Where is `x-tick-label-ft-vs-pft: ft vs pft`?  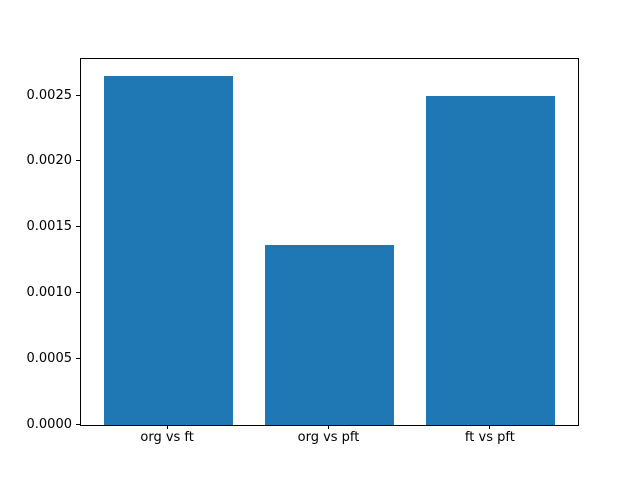
x-tick-label-ft-vs-pft: ft vs pft is located at coordinates (489, 437).